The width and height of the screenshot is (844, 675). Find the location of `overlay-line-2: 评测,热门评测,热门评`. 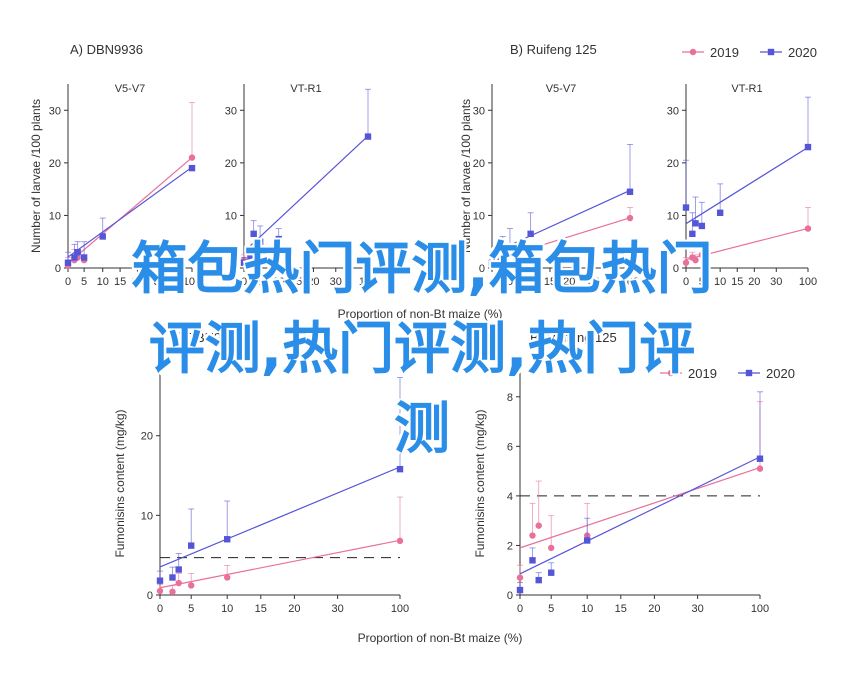

overlay-line-2: 评测,热门评测,热门评 is located at coordinates (422, 349).